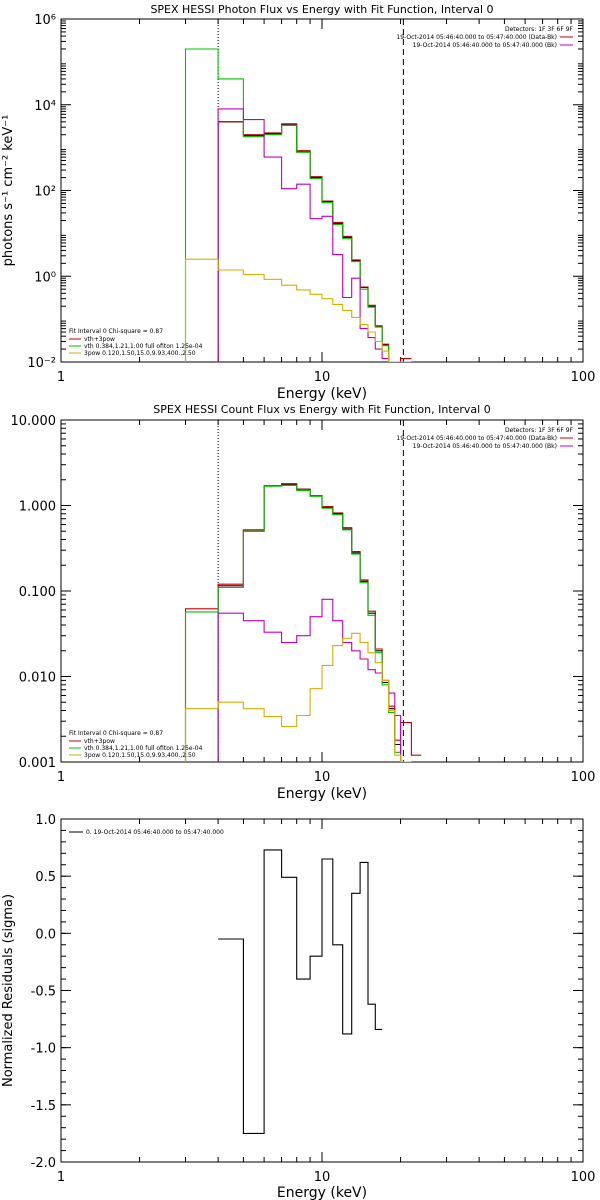 This screenshot has width=600, height=1200. Describe the element at coordinates (61, 377) in the screenshot. I see `photon-xtick-label: 1` at that location.